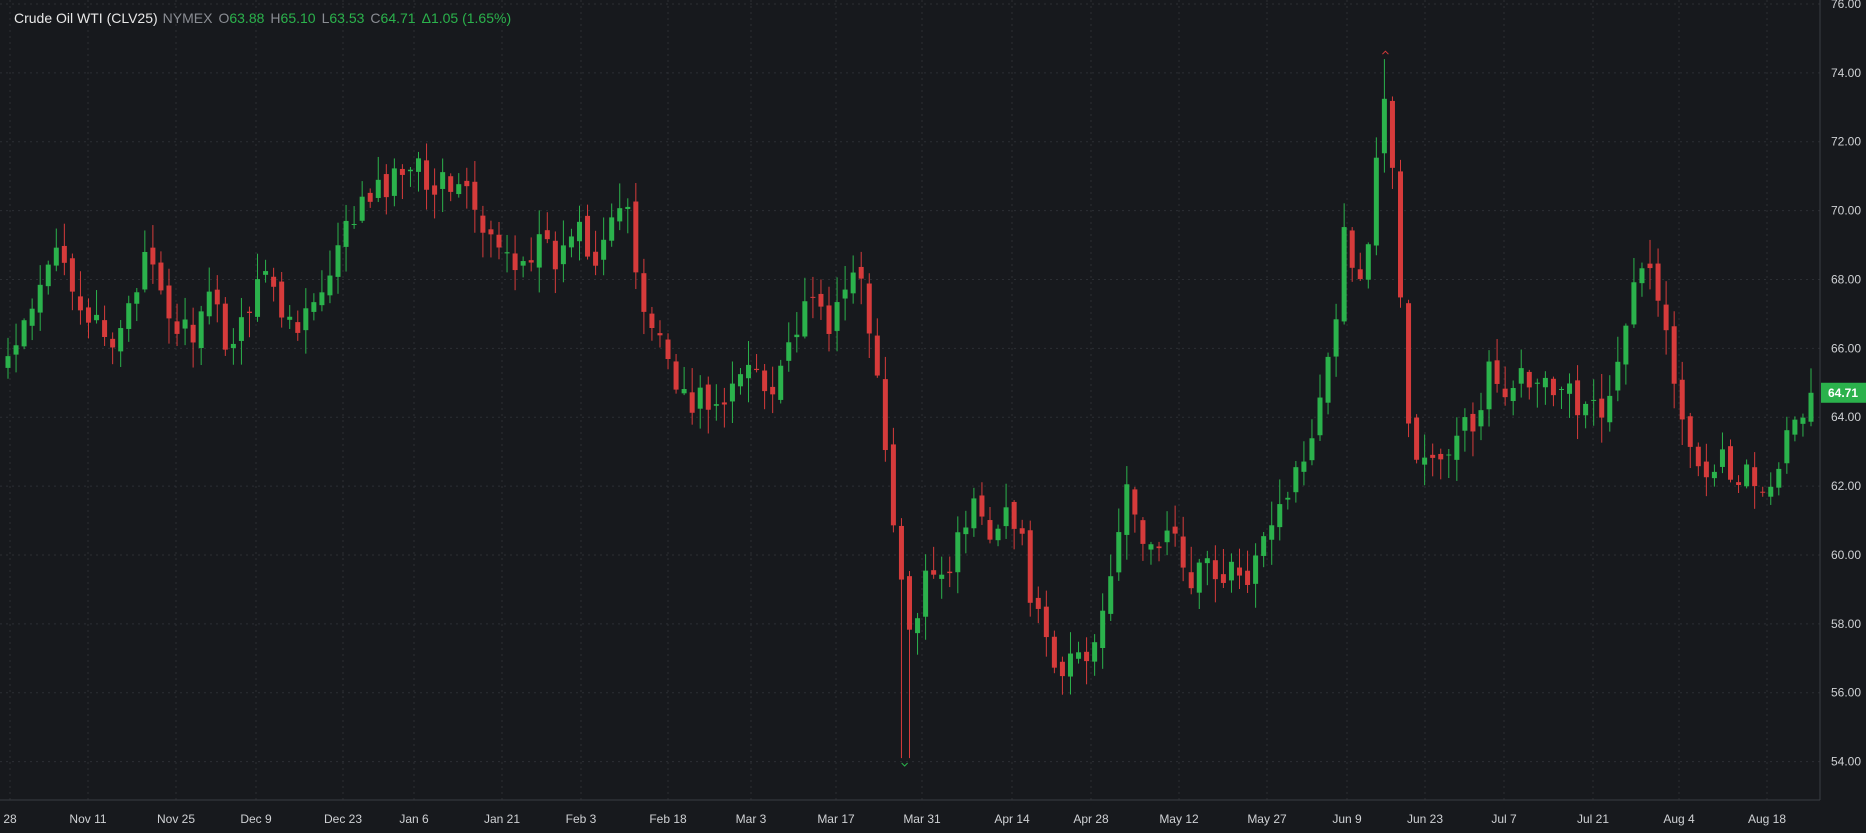 This screenshot has height=833, width=1866. I want to click on x-tick-label: Mar 31, so click(922, 819).